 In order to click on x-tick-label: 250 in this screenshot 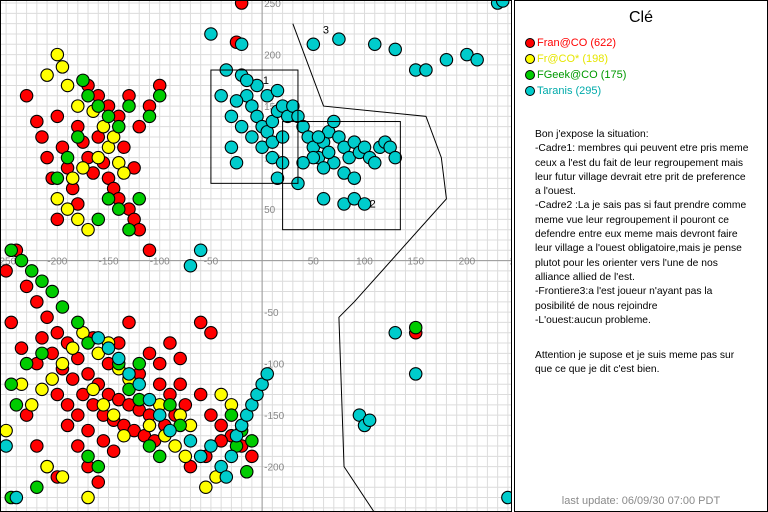, I will do `click(511, 262)`.